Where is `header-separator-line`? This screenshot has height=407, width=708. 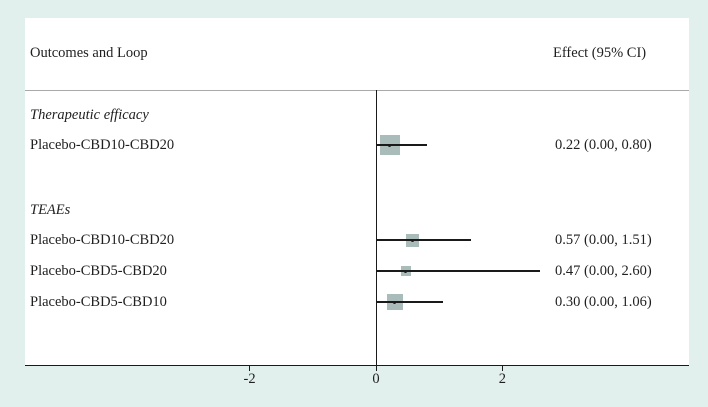 header-separator-line is located at coordinates (357, 90).